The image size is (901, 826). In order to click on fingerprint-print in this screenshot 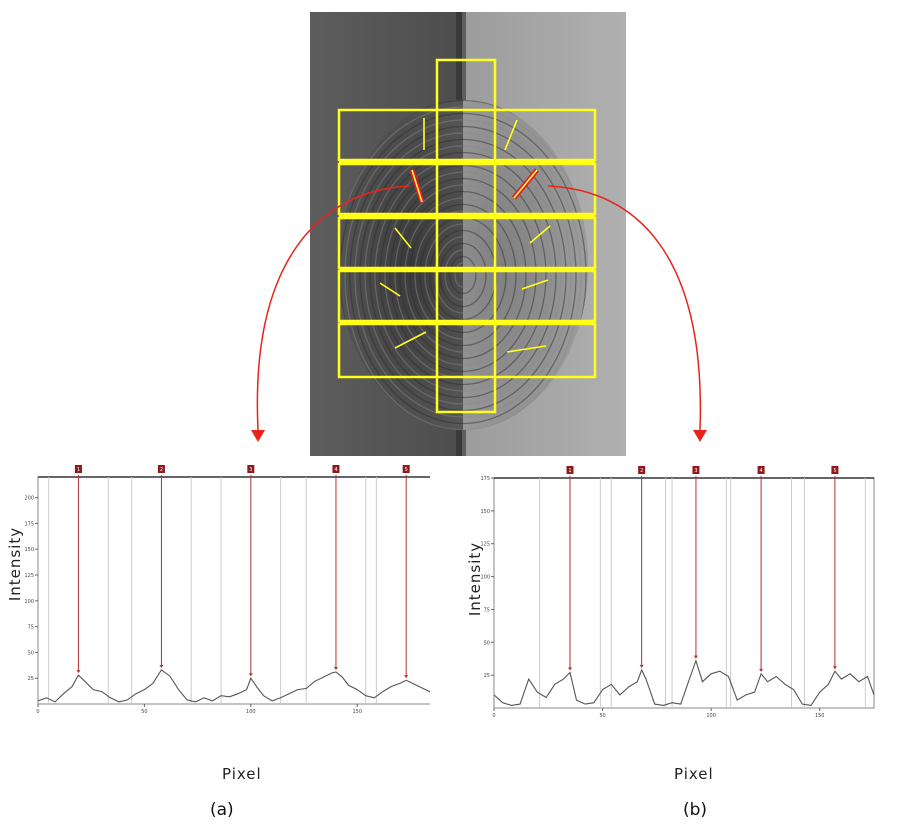, I will do `click(463, 265)`.